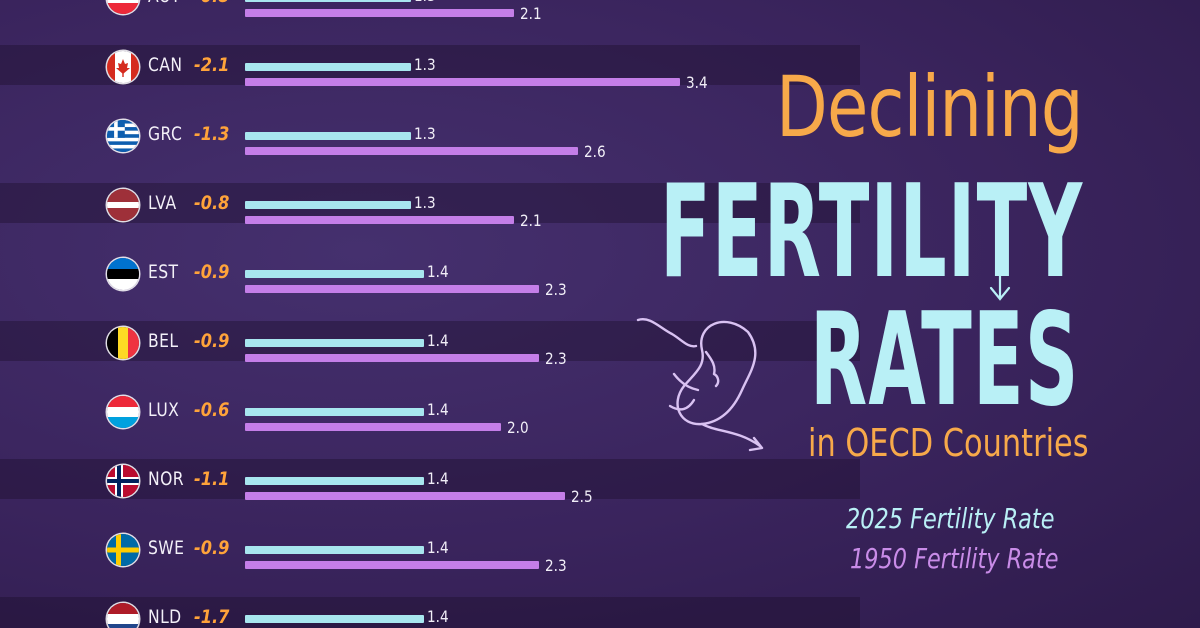  What do you see at coordinates (123, 7) in the screenshot?
I see `austria-flag` at bounding box center [123, 7].